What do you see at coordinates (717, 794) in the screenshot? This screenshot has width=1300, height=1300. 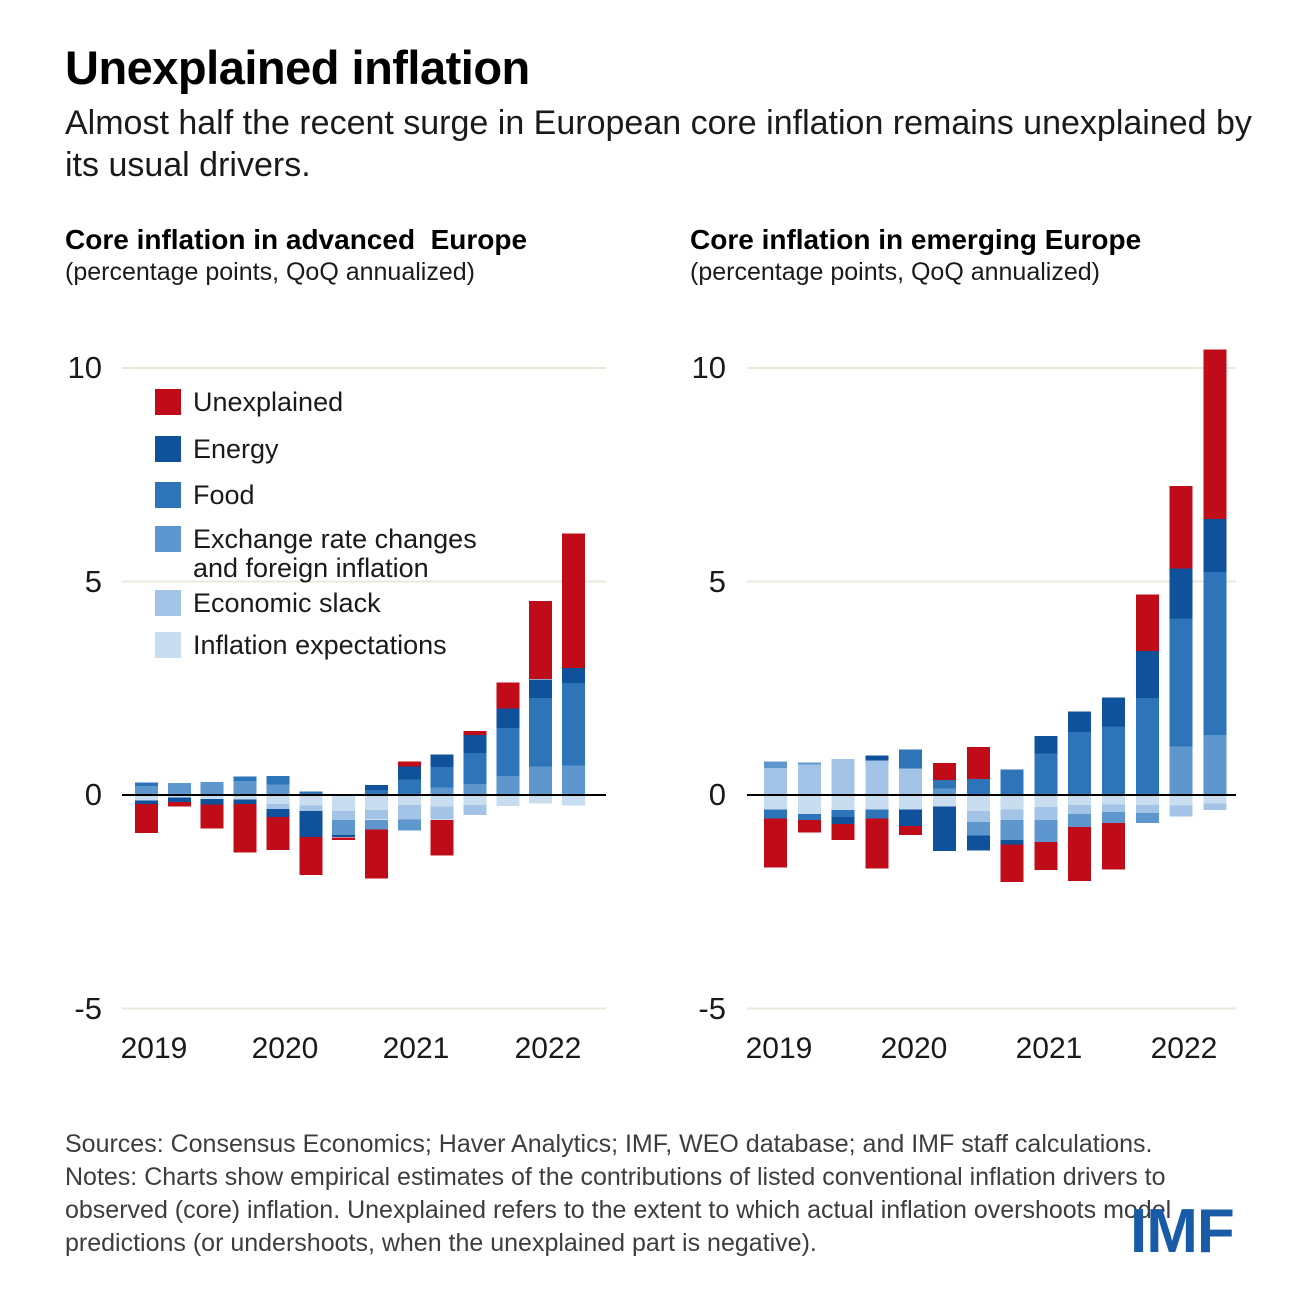 I see `y-tick-label: 0` at bounding box center [717, 794].